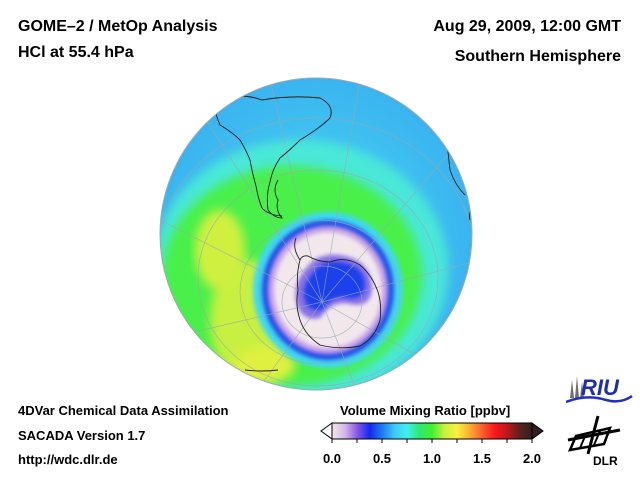 The height and width of the screenshot is (480, 640). I want to click on region-label: Southern Hemisphere, so click(537, 56).